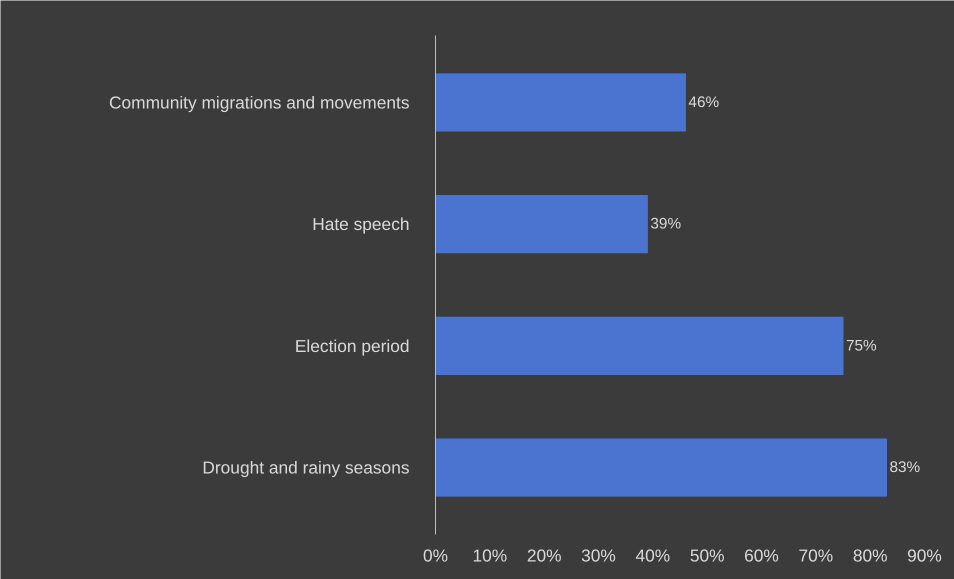 The height and width of the screenshot is (579, 954). Describe the element at coordinates (905, 467) in the screenshot. I see `data-label: 83%` at that location.